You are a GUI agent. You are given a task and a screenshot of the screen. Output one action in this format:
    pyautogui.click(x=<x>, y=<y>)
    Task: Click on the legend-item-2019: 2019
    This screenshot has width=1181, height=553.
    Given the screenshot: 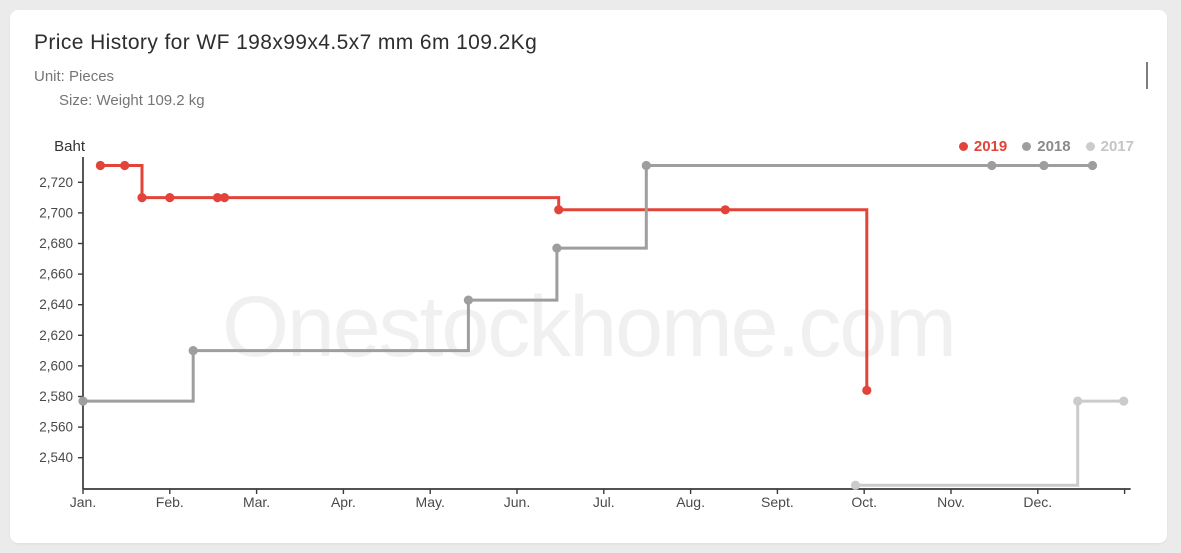 What is the action you would take?
    pyautogui.click(x=983, y=146)
    